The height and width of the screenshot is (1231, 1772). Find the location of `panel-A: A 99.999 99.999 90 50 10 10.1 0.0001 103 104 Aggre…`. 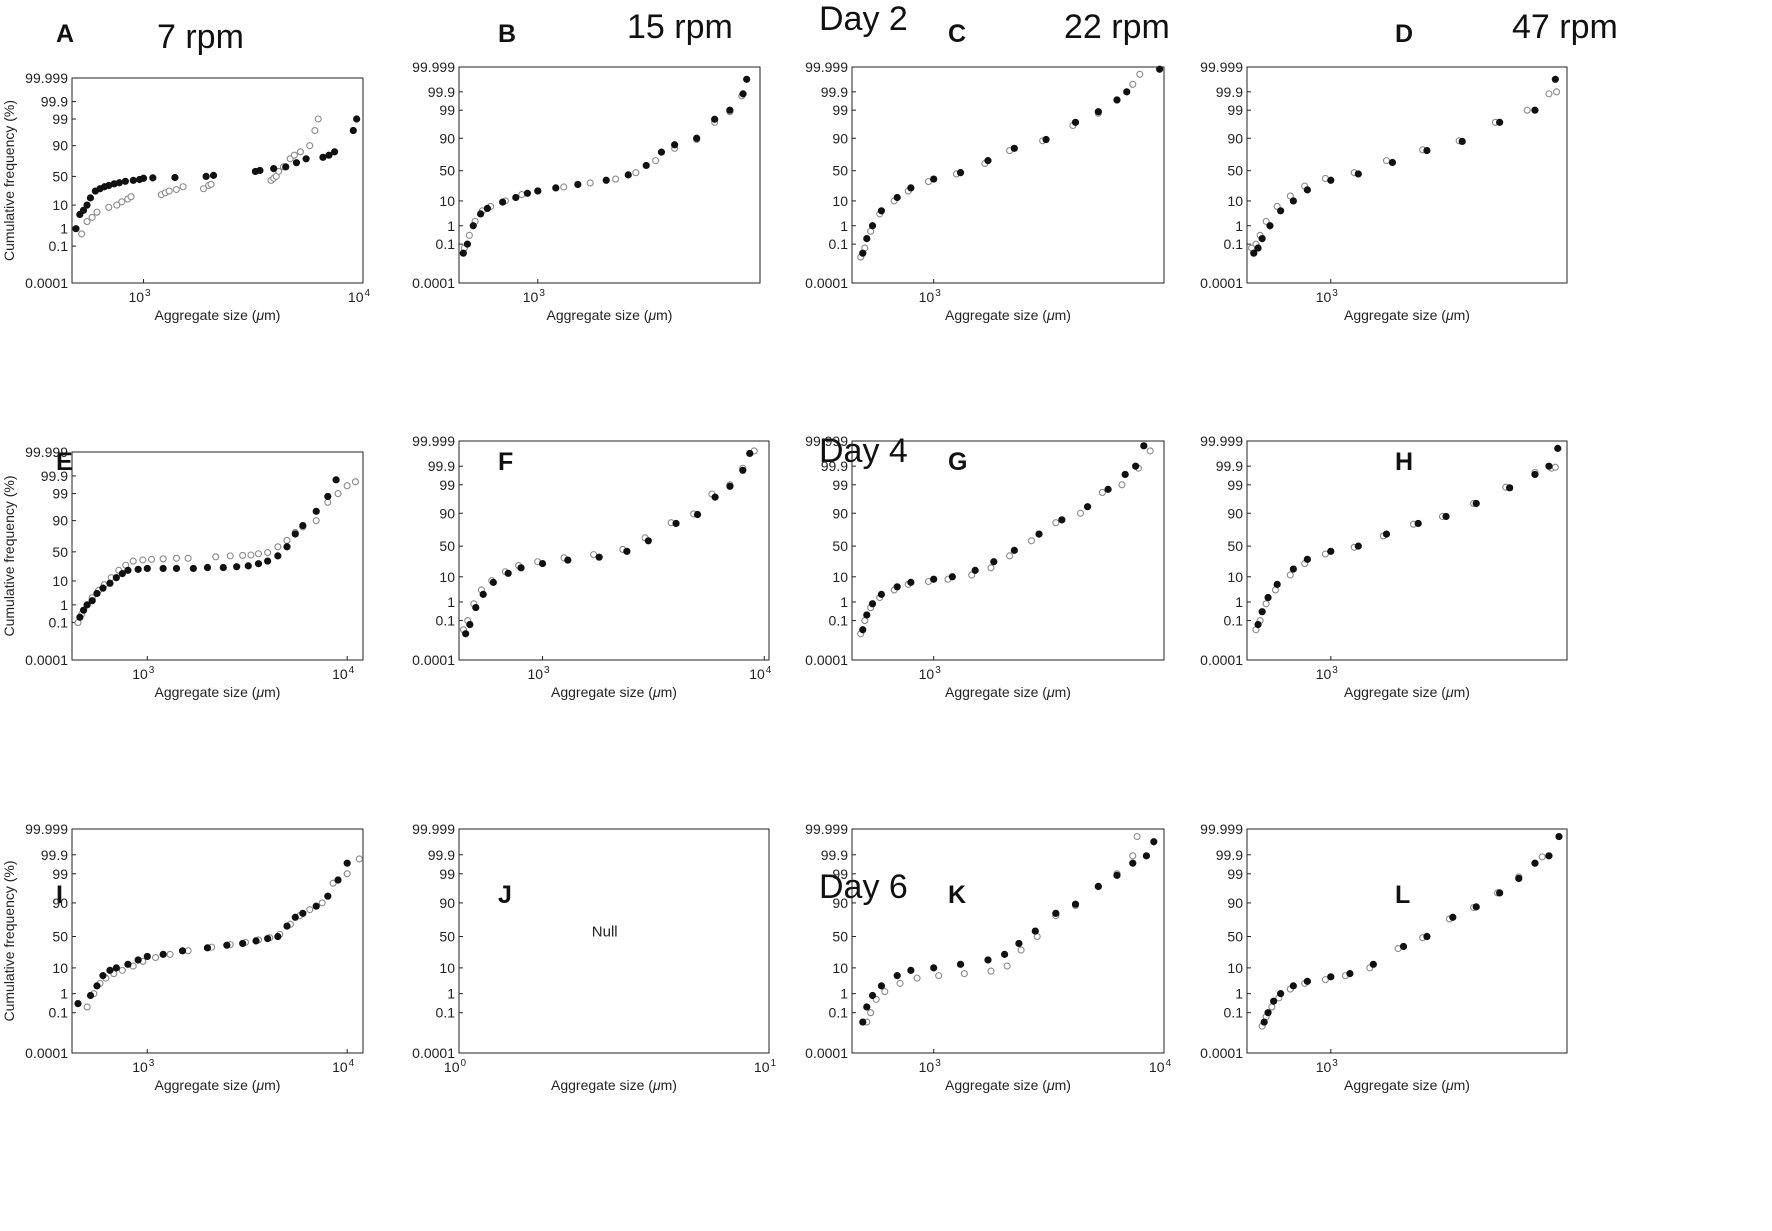

panel-A: A 99.999 99.999 90 50 10 10.1 0.0001 103 104 Aggre… is located at coordinates (186, 171).